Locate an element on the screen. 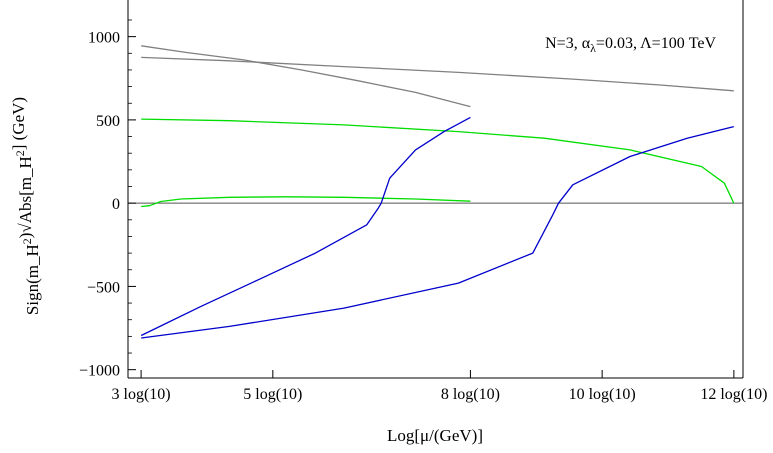 The width and height of the screenshot is (773, 453). y-tick-label-1: 1000 is located at coordinates (104, 38).